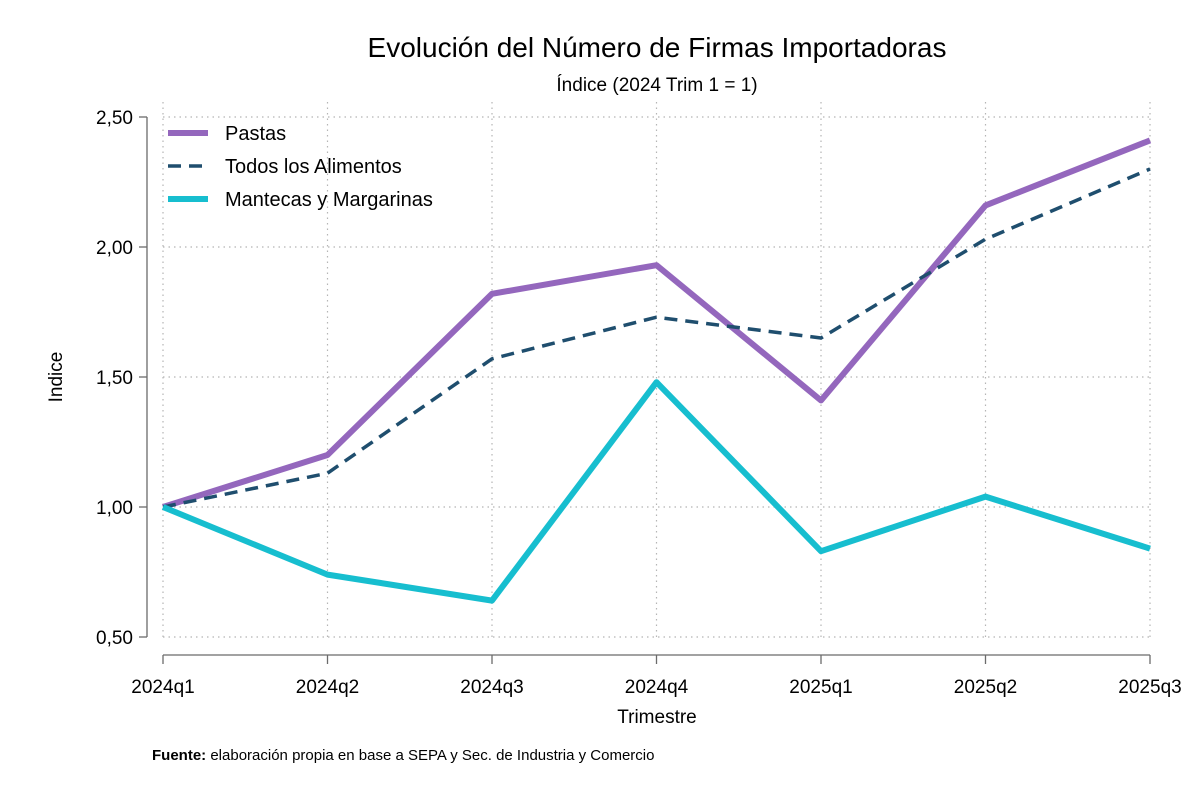  I want to click on x-axis-title: Trimestre, so click(657, 717).